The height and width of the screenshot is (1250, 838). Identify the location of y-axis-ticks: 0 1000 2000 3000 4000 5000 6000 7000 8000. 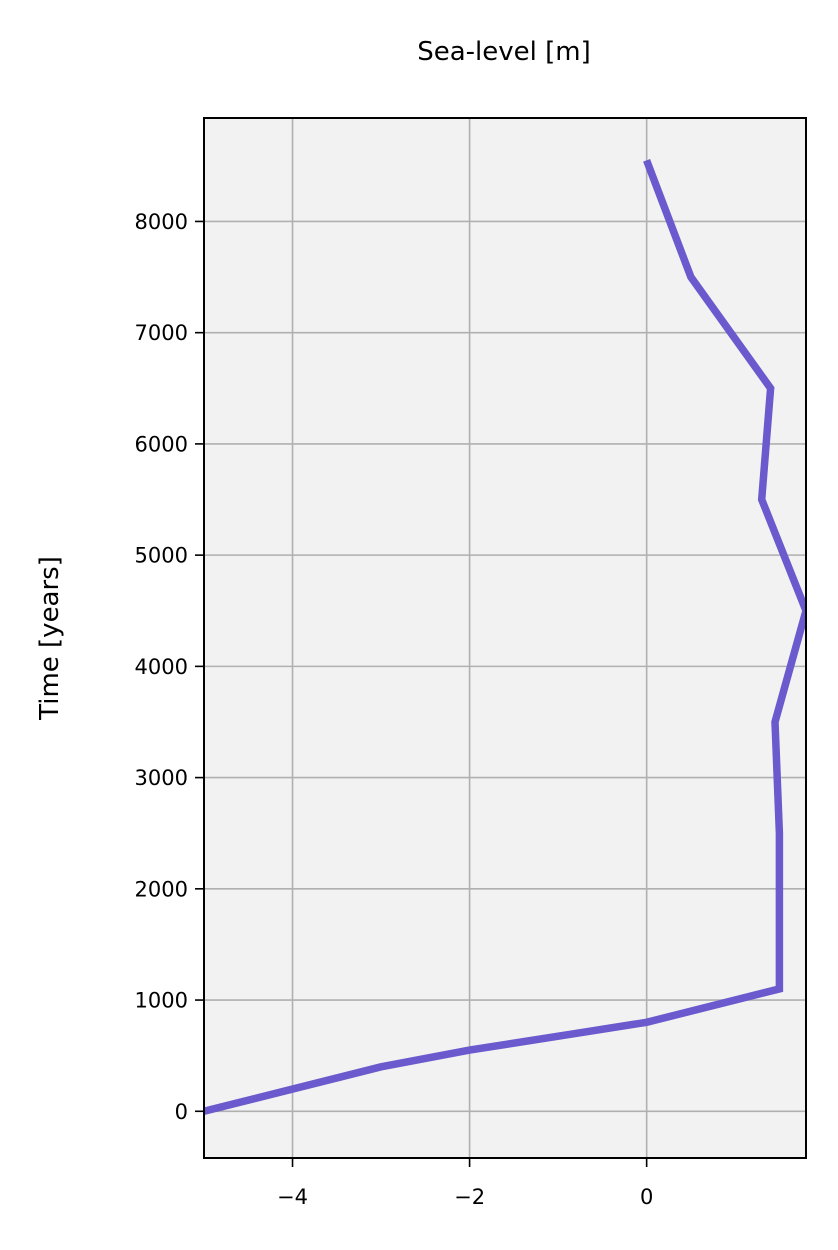
(169, 667).